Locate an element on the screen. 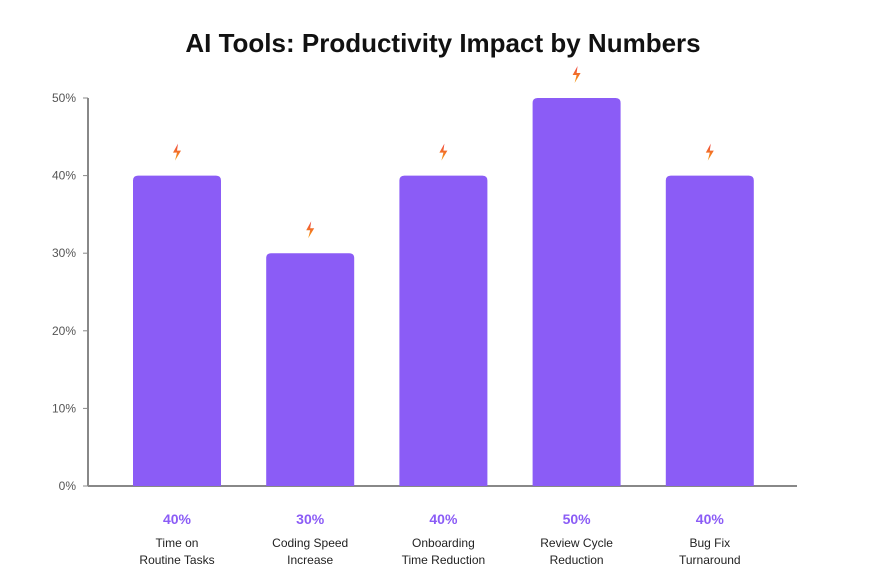  y-tick-label: 20% is located at coordinates (64, 331).